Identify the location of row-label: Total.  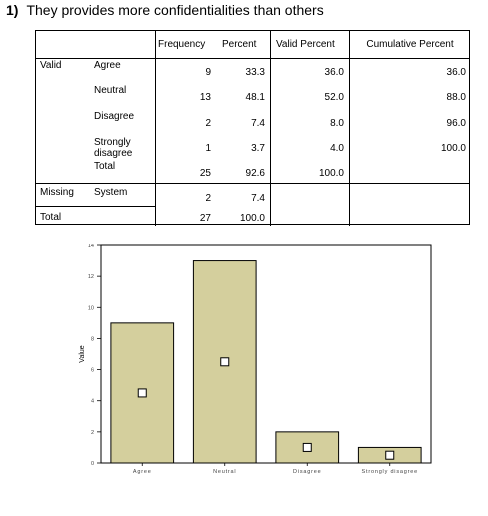
(105, 166).